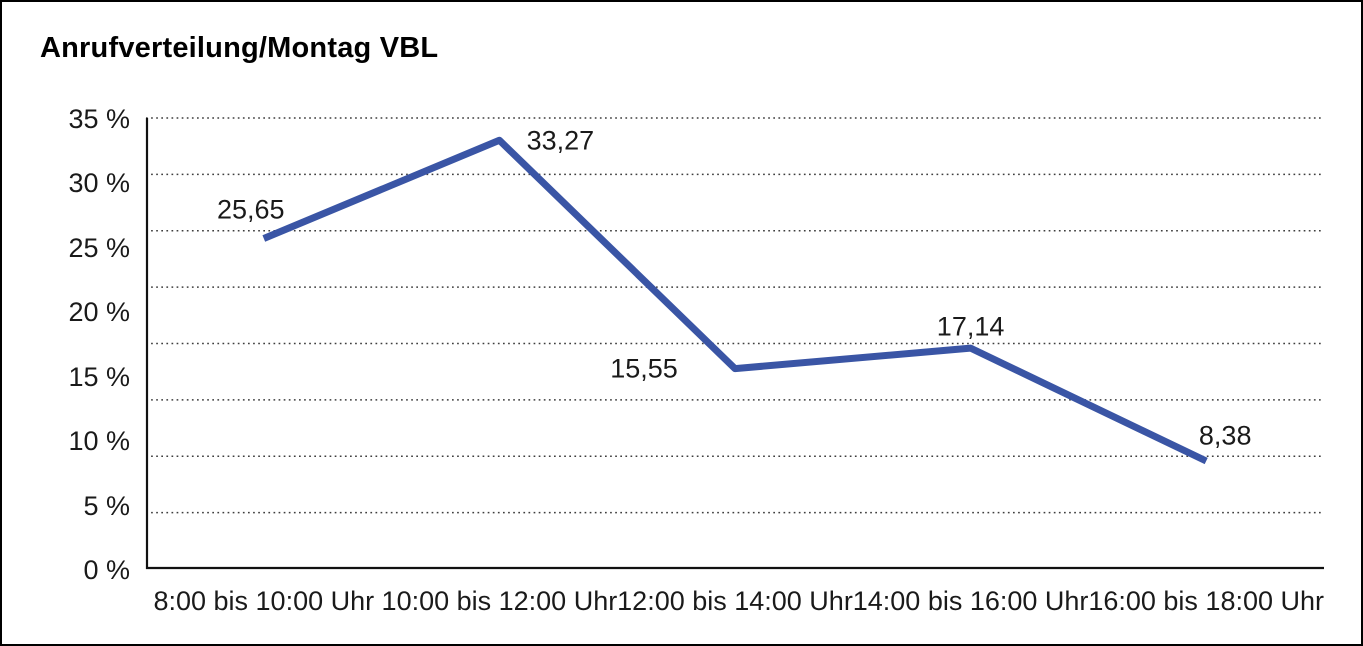 Image resolution: width=1363 pixels, height=646 pixels. I want to click on chart-title: Anrufverteilung/Montag VBL, so click(239, 48).